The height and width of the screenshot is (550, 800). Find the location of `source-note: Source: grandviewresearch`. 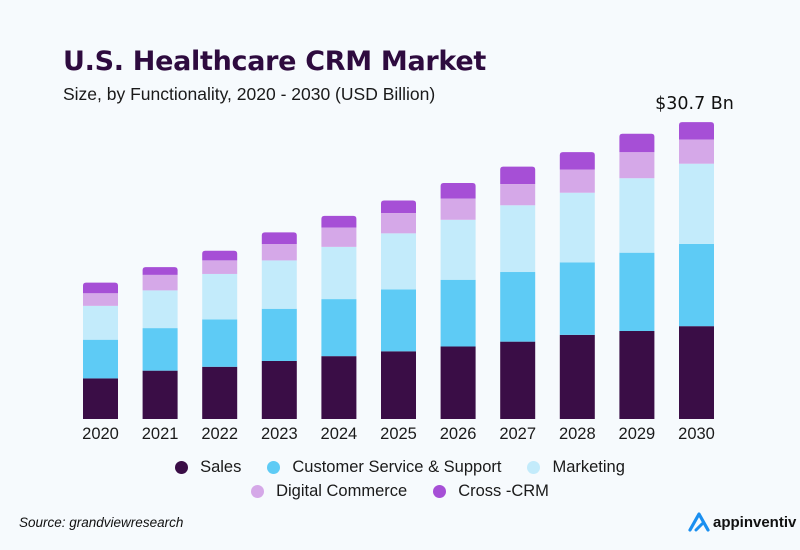

source-note: Source: grandviewresearch is located at coordinates (101, 522).